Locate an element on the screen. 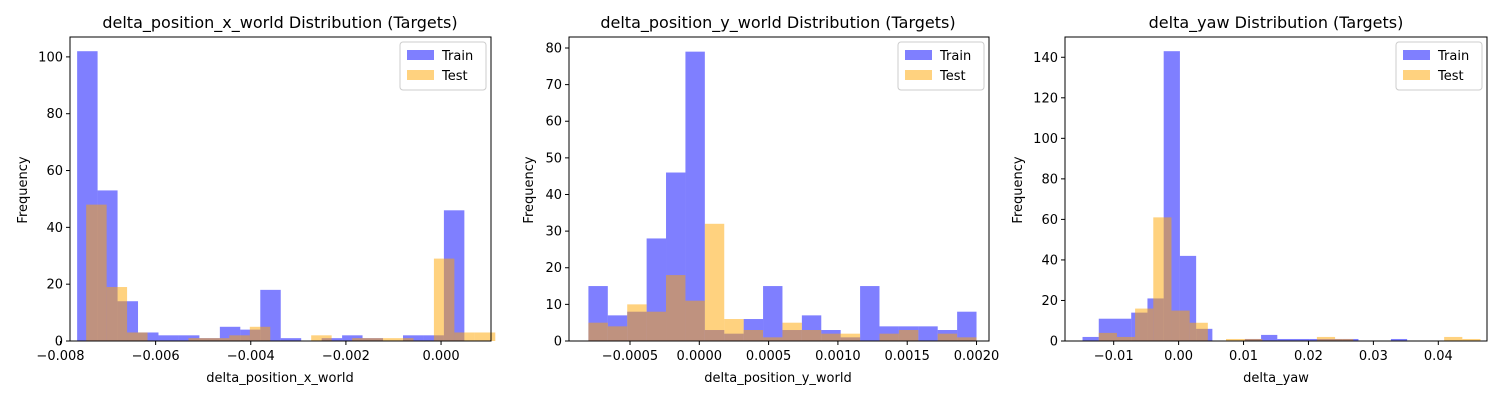  series-test is located at coordinates (291, 272).